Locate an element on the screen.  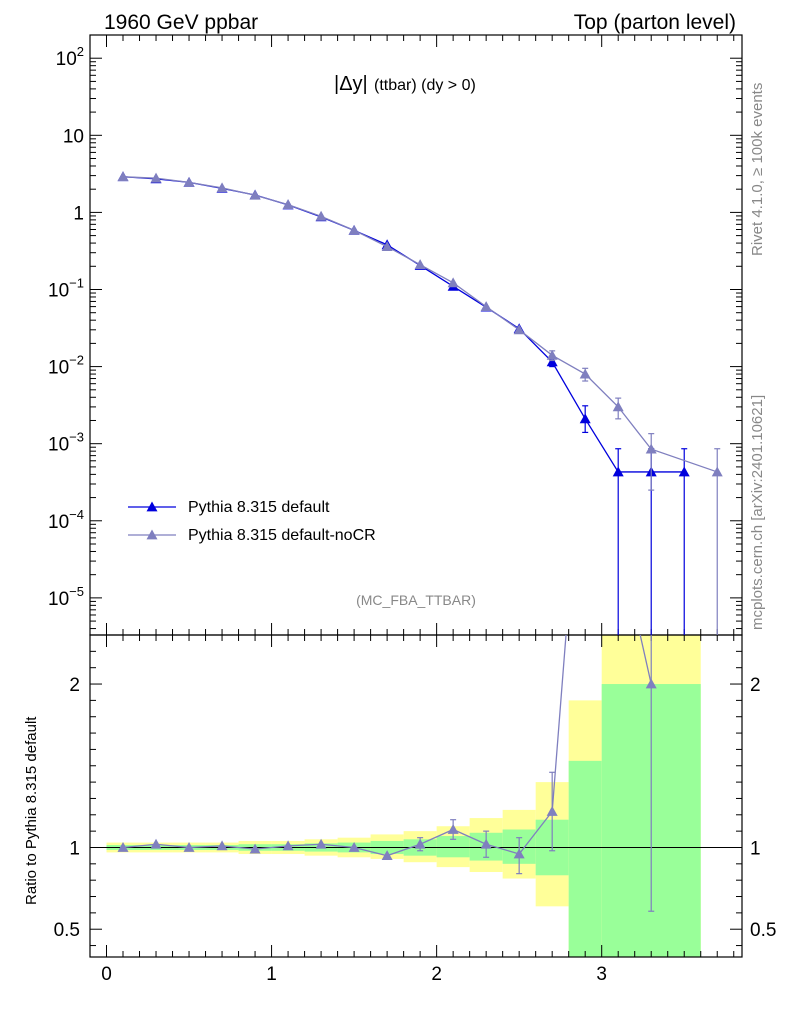
y-tick-label: 10⁻¹ is located at coordinates (66, 288).